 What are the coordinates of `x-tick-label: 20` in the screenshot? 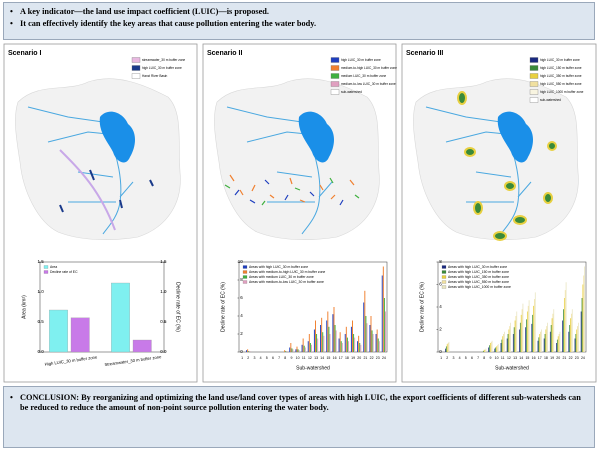 It's located at (359, 358).